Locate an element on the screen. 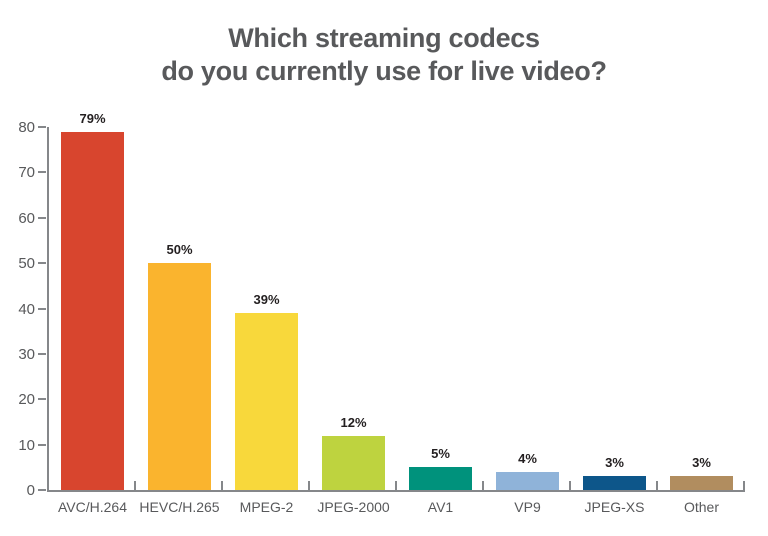  category-label: HEVC/H.265 is located at coordinates (179, 507).